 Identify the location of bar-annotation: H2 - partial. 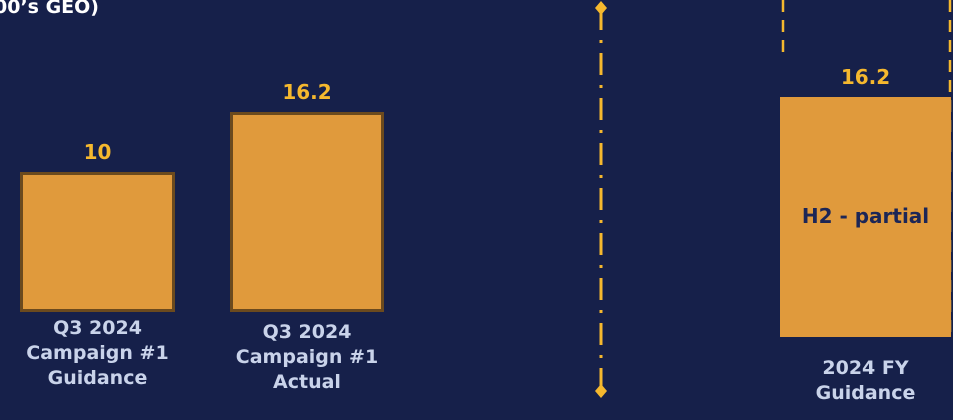
(865, 216).